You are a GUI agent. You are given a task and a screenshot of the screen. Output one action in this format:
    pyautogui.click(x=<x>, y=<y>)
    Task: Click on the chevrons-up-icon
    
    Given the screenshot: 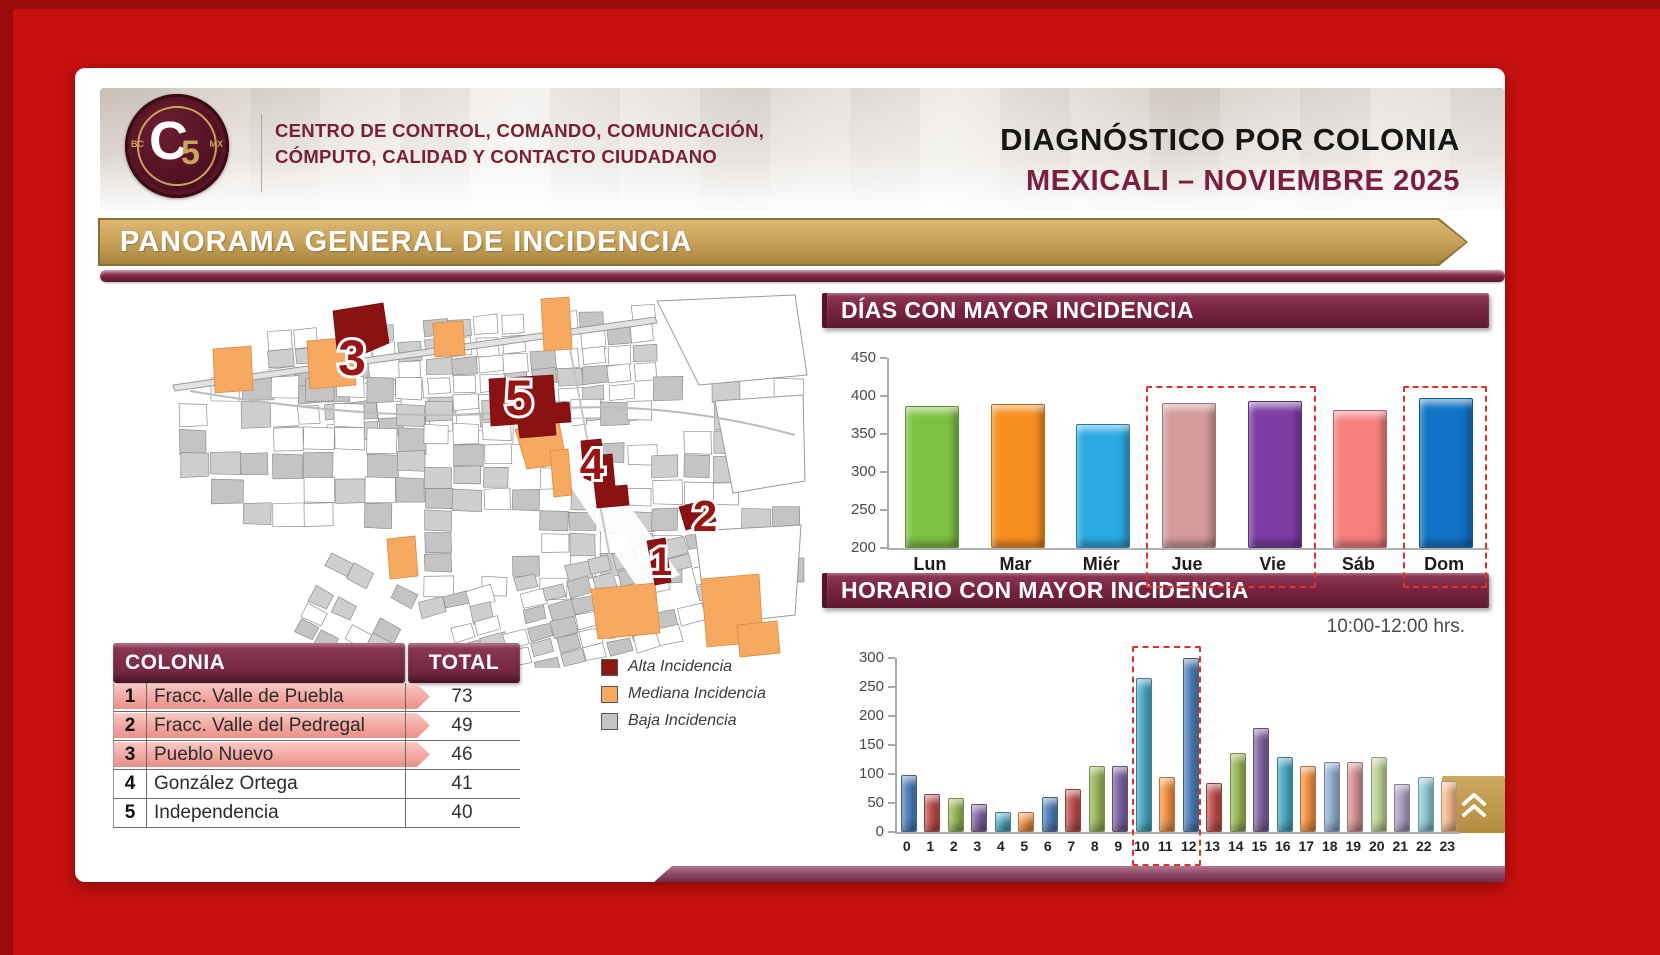 What is the action you would take?
    pyautogui.click(x=1473, y=804)
    